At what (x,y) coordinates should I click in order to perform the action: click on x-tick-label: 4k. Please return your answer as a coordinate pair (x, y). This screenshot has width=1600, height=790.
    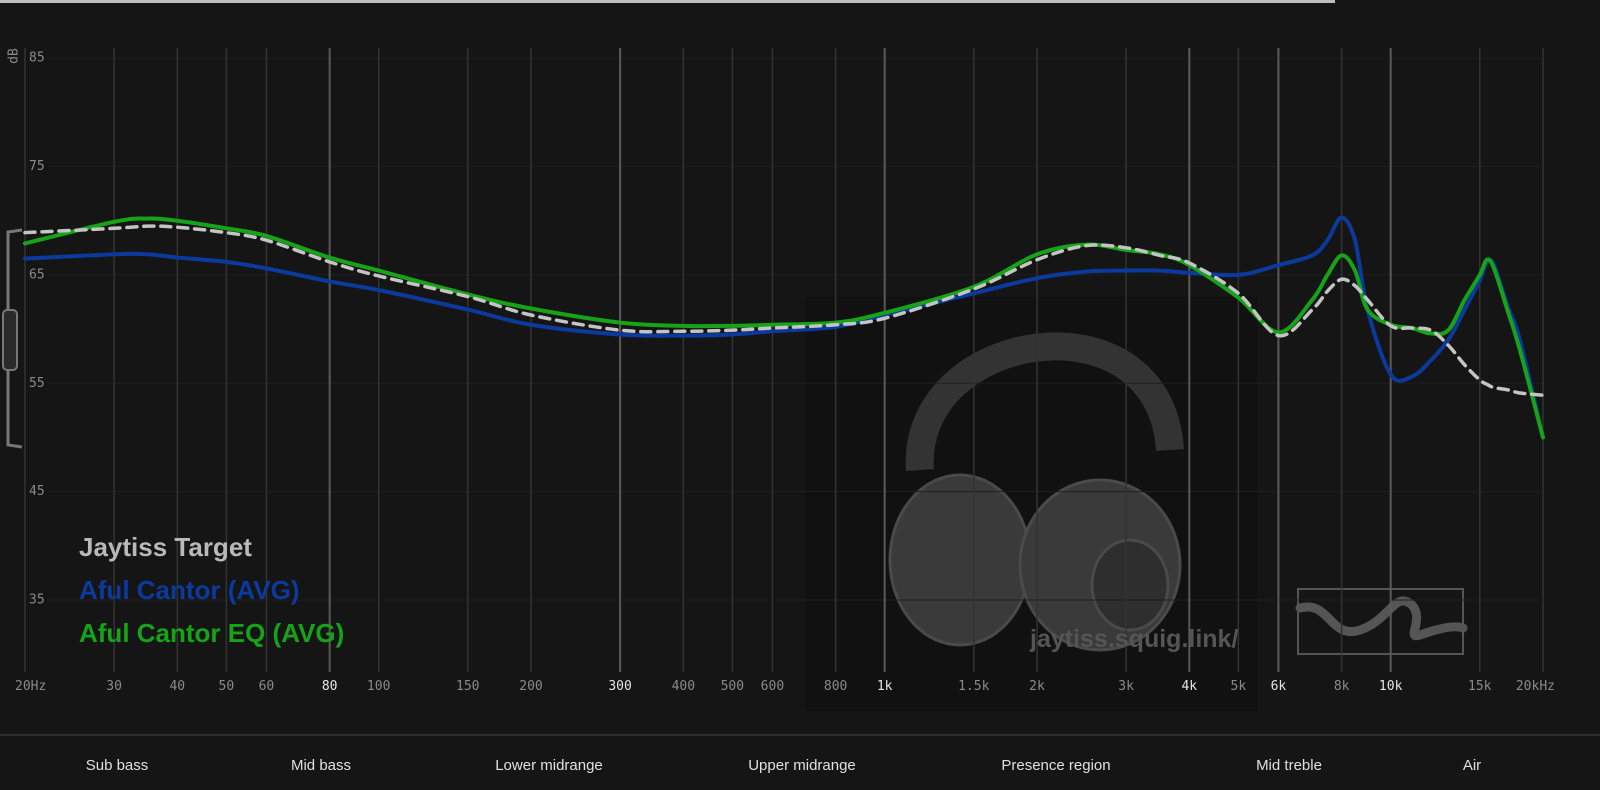
    Looking at the image, I should click on (1189, 686).